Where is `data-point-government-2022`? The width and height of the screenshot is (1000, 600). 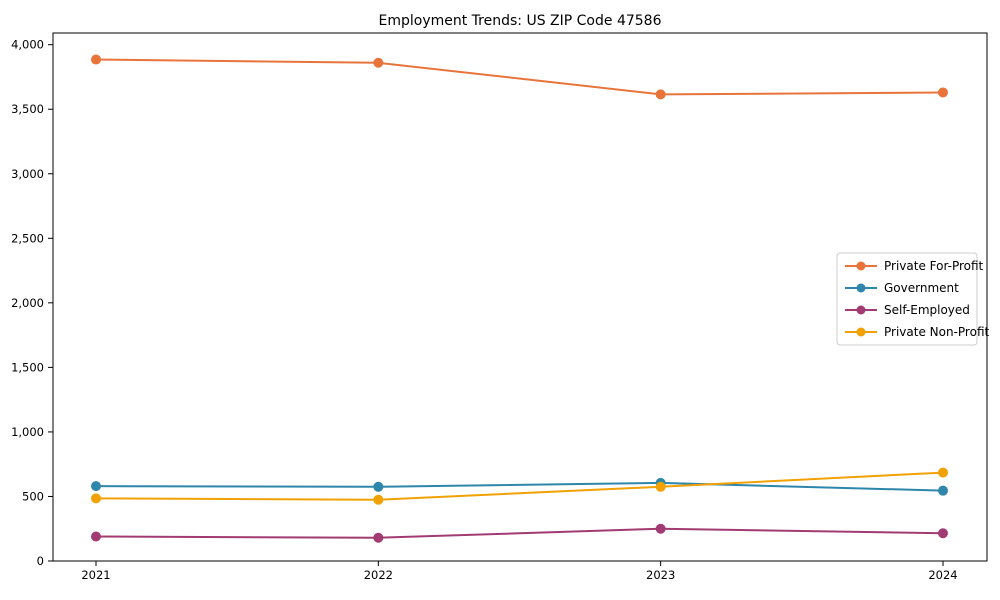 data-point-government-2022 is located at coordinates (378, 486).